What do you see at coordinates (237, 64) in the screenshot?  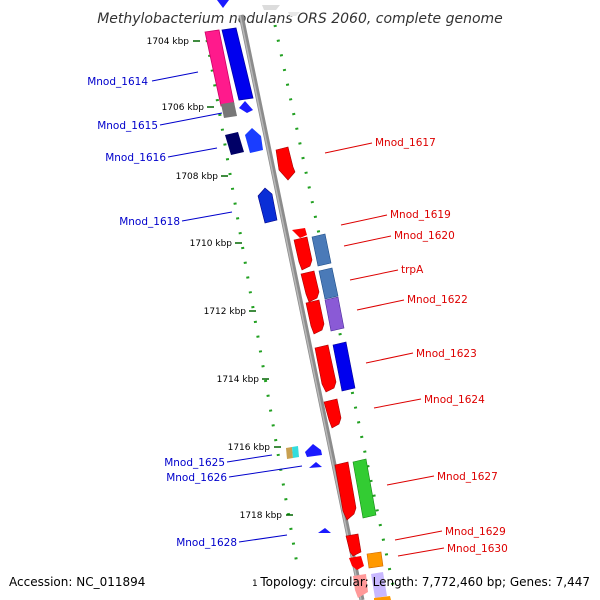 I see `gene-mnod-1614-partner` at bounding box center [237, 64].